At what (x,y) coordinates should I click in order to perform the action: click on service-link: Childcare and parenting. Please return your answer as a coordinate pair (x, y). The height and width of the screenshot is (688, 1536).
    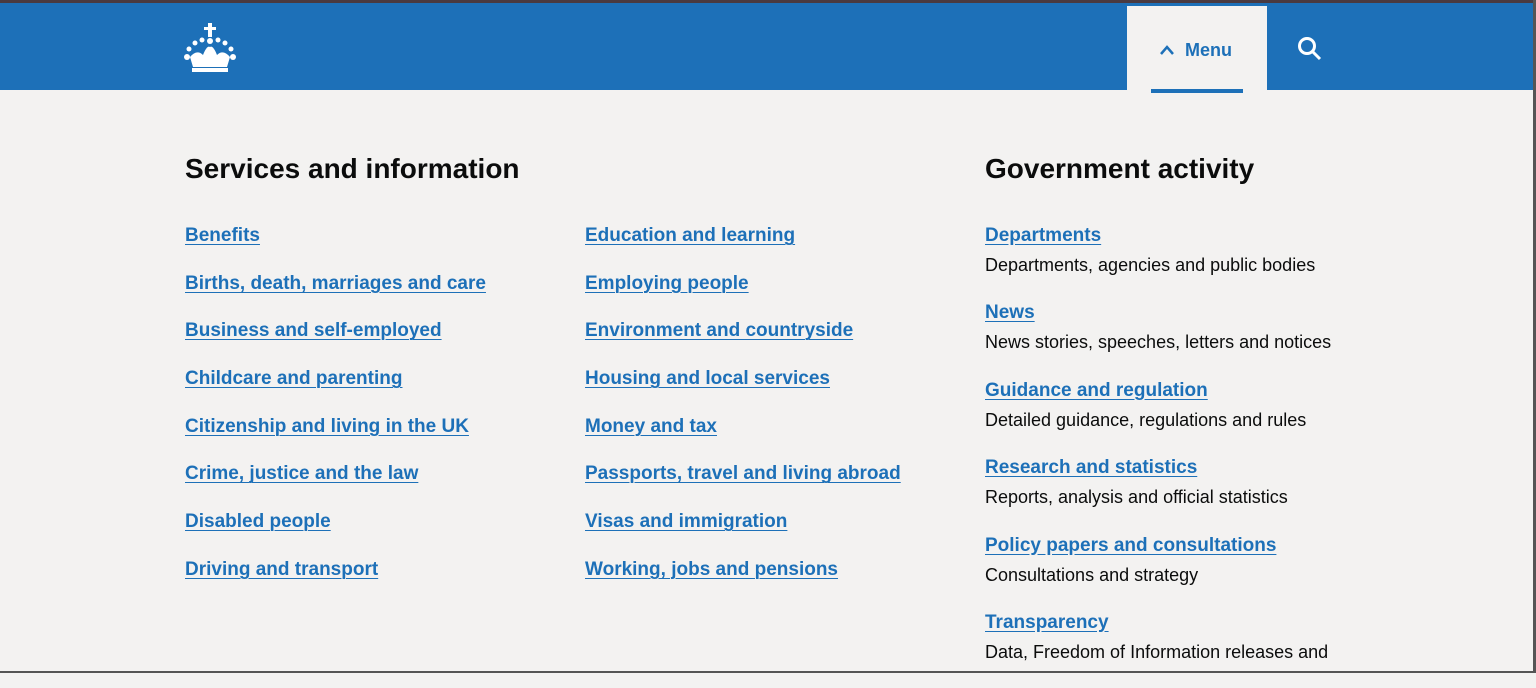
    Looking at the image, I should click on (294, 379).